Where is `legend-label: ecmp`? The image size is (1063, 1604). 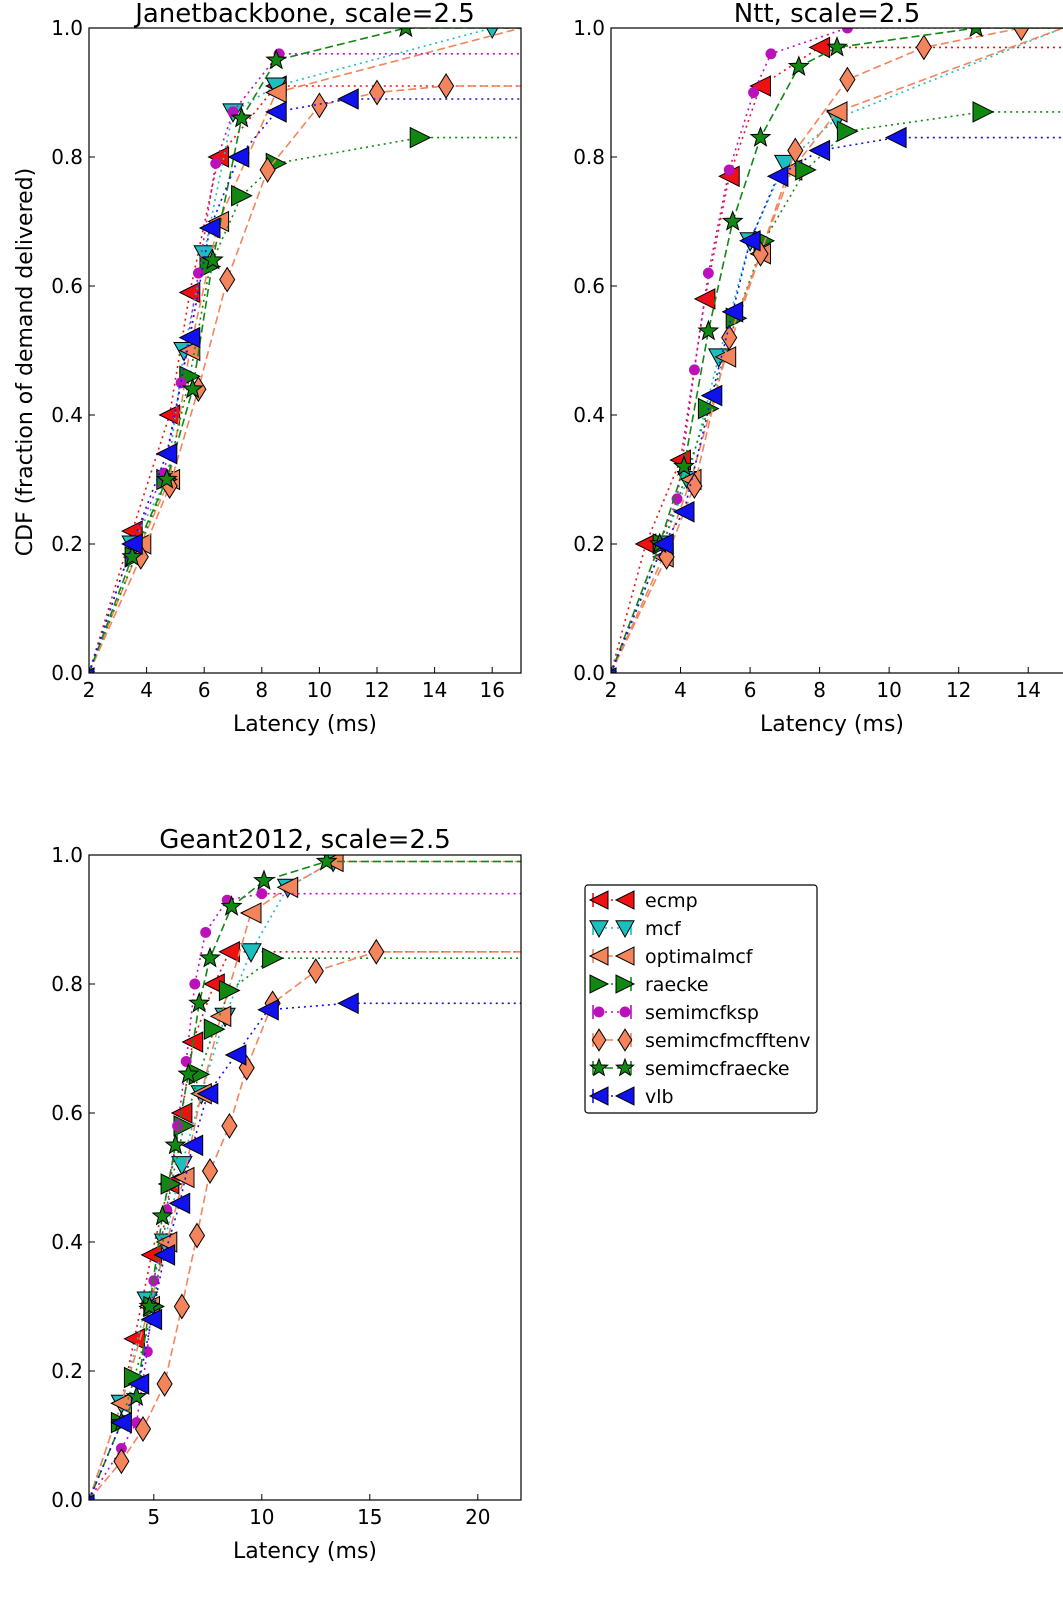 legend-label: ecmp is located at coordinates (671, 901).